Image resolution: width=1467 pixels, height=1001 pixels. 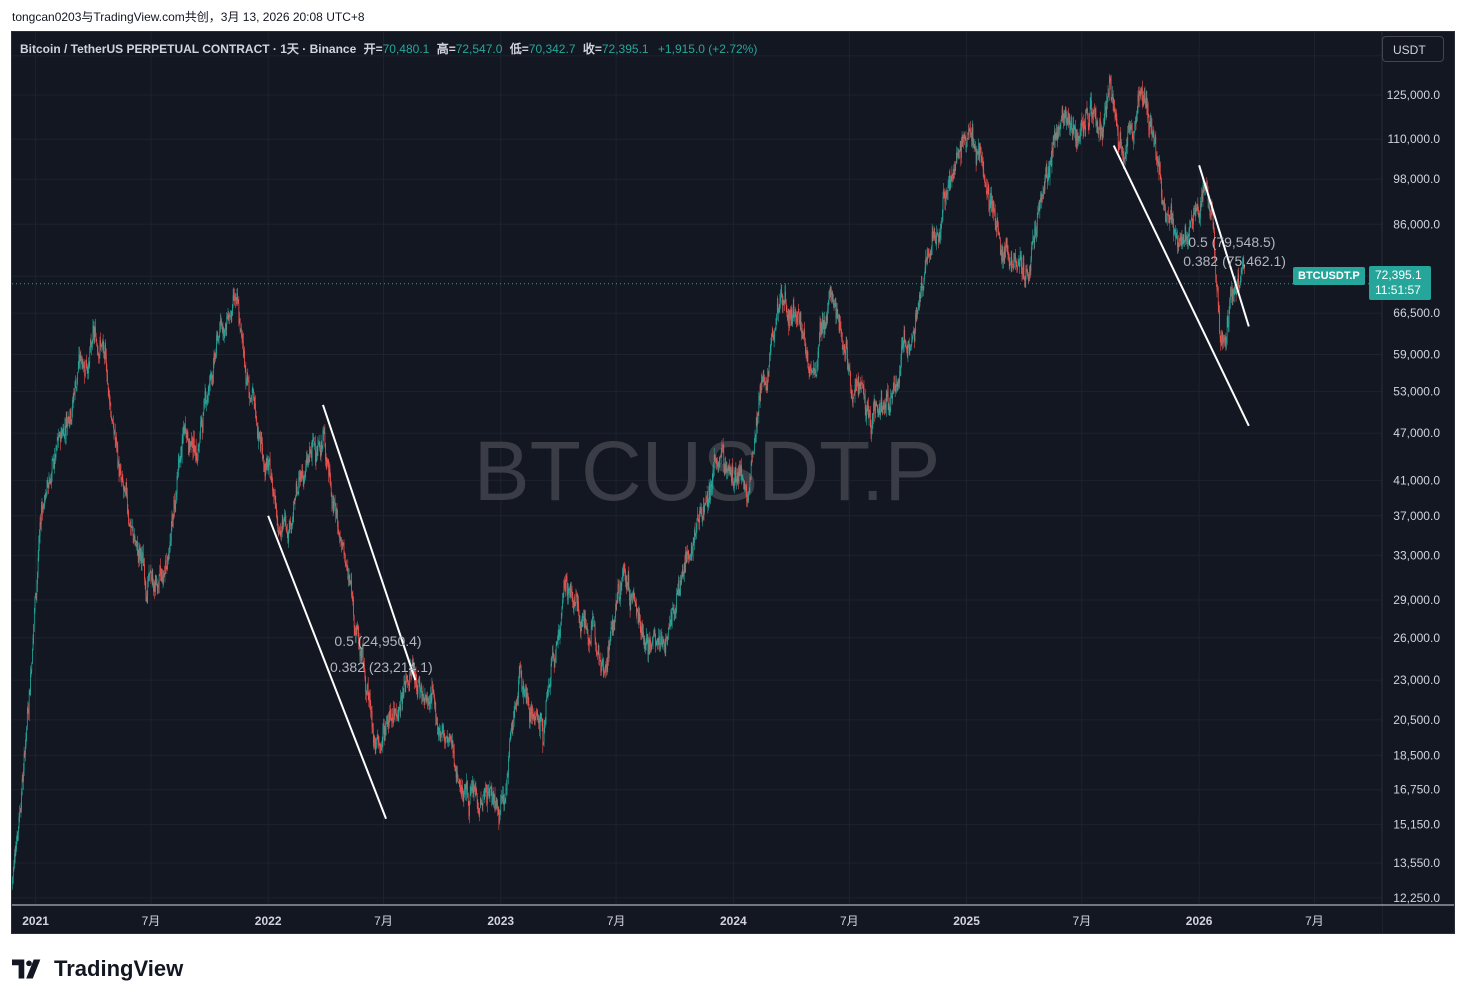 I want to click on fib-label-3: 0.382 (75,462.1), so click(x=1234, y=261).